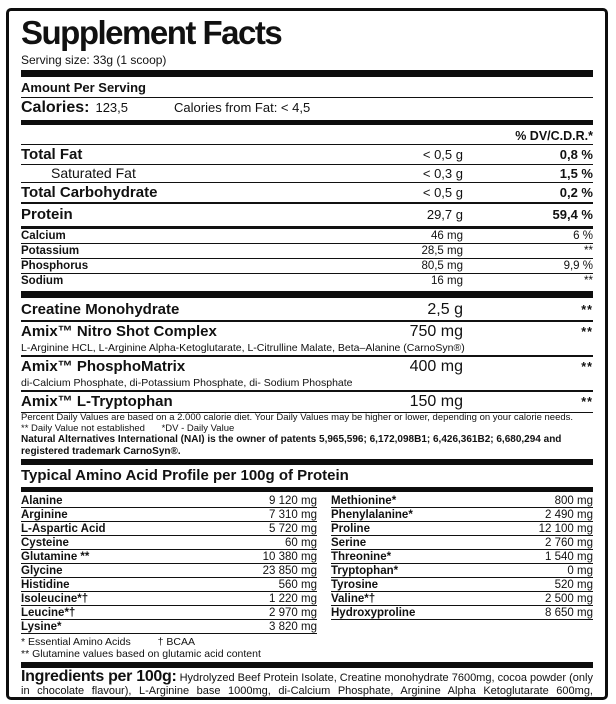  What do you see at coordinates (361, 556) in the screenshot?
I see `amino-name: Threonine*` at bounding box center [361, 556].